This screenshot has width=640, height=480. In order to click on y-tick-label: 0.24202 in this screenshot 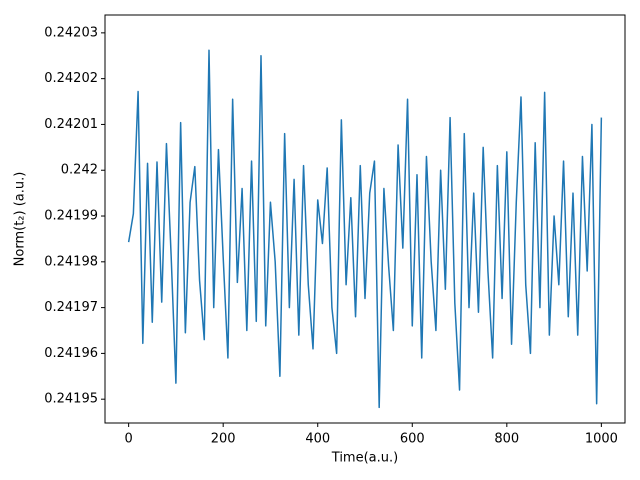, I will do `click(71, 78)`.